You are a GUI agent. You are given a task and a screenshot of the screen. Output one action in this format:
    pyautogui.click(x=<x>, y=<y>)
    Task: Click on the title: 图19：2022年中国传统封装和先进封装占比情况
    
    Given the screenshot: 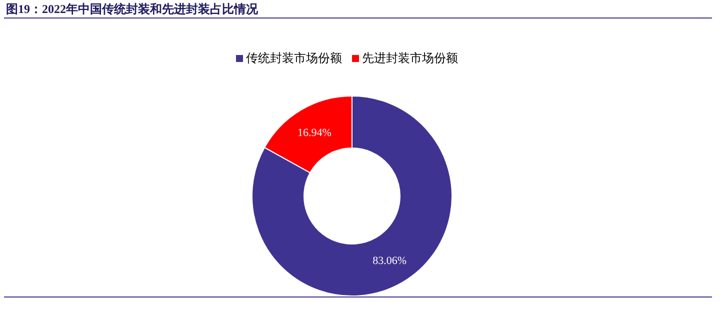 What is the action you would take?
    pyautogui.click(x=132, y=9)
    